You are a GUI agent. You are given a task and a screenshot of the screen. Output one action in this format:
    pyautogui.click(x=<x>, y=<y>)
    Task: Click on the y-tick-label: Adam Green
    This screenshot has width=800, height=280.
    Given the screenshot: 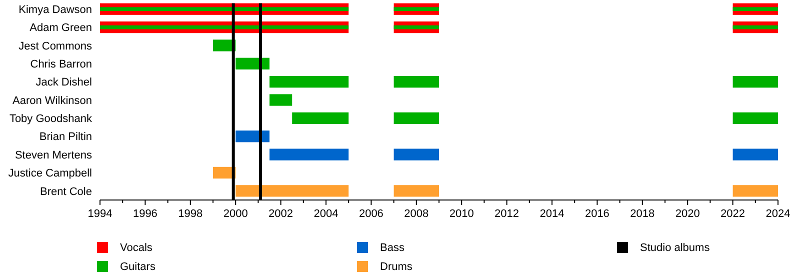 What is the action you would take?
    pyautogui.click(x=61, y=28)
    